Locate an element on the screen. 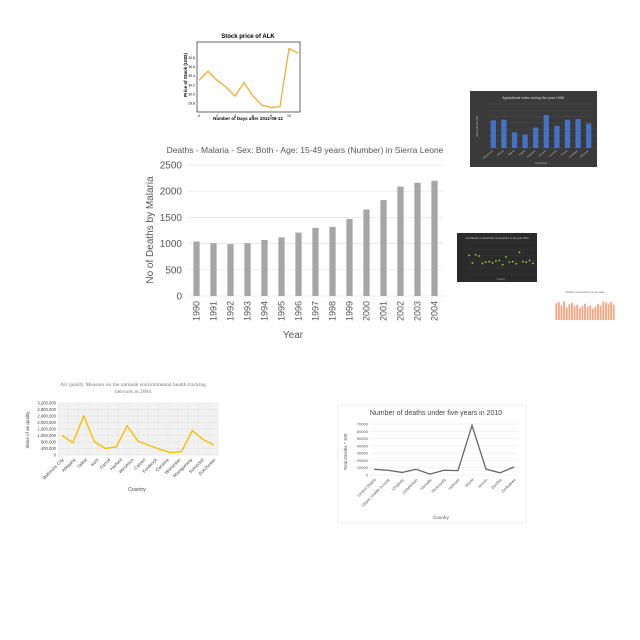 The image size is (640, 640). under5-ytick: 30000 is located at coordinates (363, 453).